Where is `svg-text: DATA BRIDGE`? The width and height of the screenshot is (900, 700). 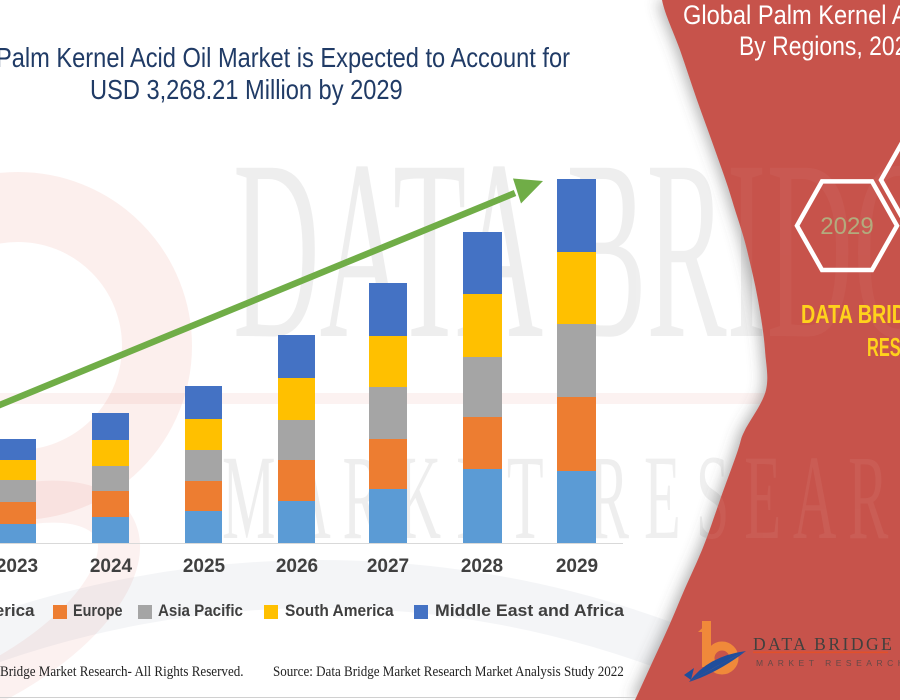
svg-text: DATA BRIDGE is located at coordinates (823, 644).